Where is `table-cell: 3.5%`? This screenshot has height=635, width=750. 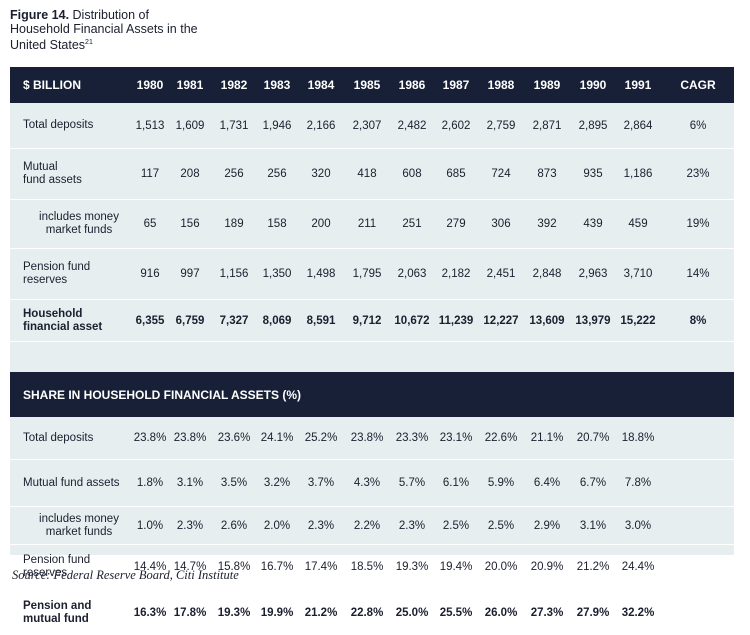 table-cell: 3.5% is located at coordinates (234, 483).